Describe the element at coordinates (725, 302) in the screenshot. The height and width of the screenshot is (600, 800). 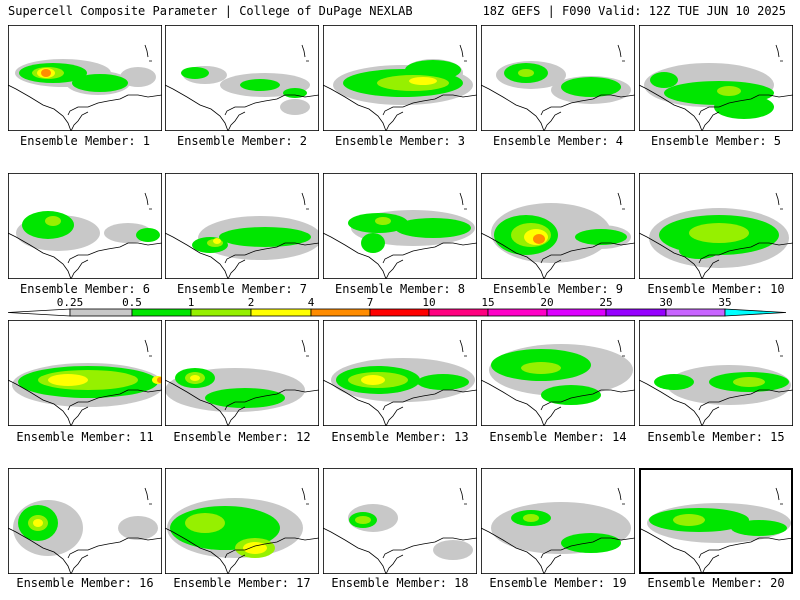
I see `color-scale-tick-label: 35` at that location.